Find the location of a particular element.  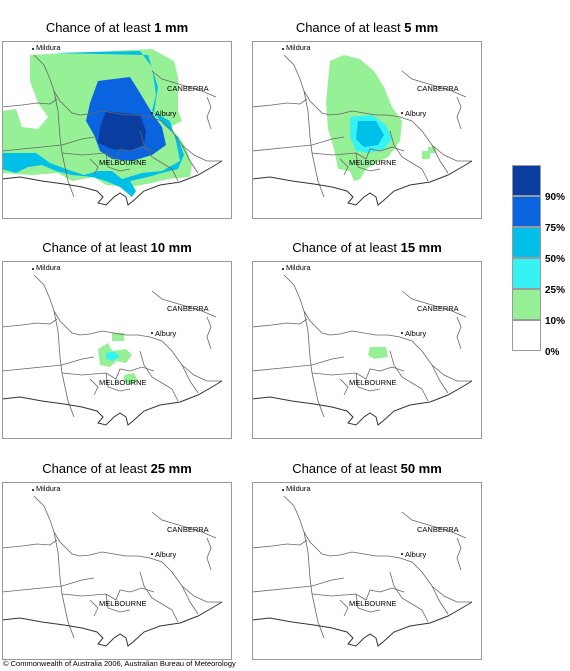

legend-label: 75% is located at coordinates (555, 228).